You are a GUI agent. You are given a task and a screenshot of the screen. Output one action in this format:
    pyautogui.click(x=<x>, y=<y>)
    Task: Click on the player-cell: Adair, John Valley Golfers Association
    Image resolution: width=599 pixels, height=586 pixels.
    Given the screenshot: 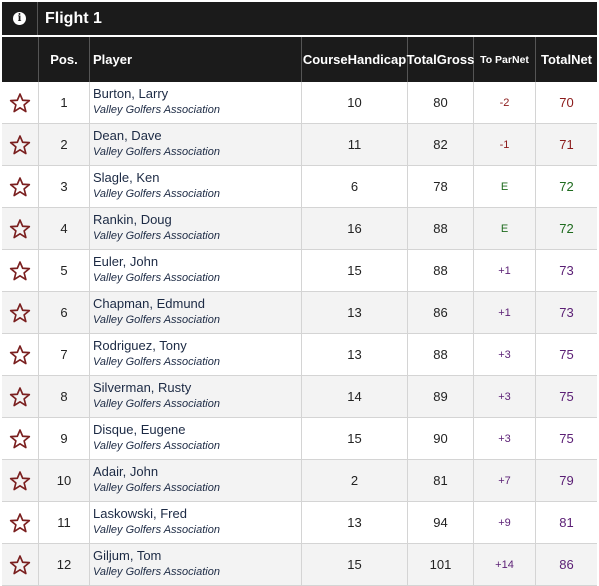 What is the action you would take?
    pyautogui.click(x=196, y=480)
    